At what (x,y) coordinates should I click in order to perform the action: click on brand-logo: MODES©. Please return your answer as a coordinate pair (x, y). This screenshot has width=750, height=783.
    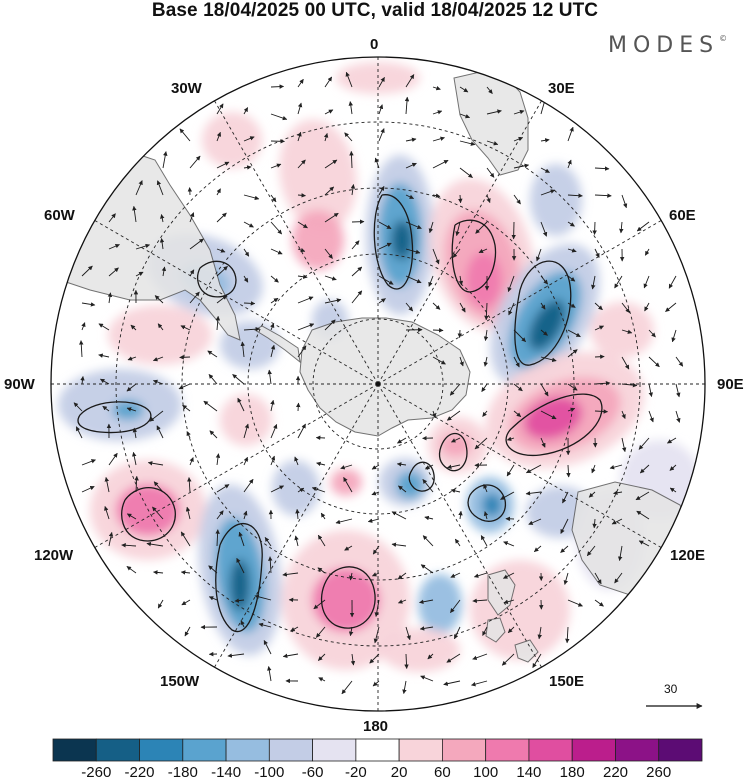
    Looking at the image, I should click on (668, 45).